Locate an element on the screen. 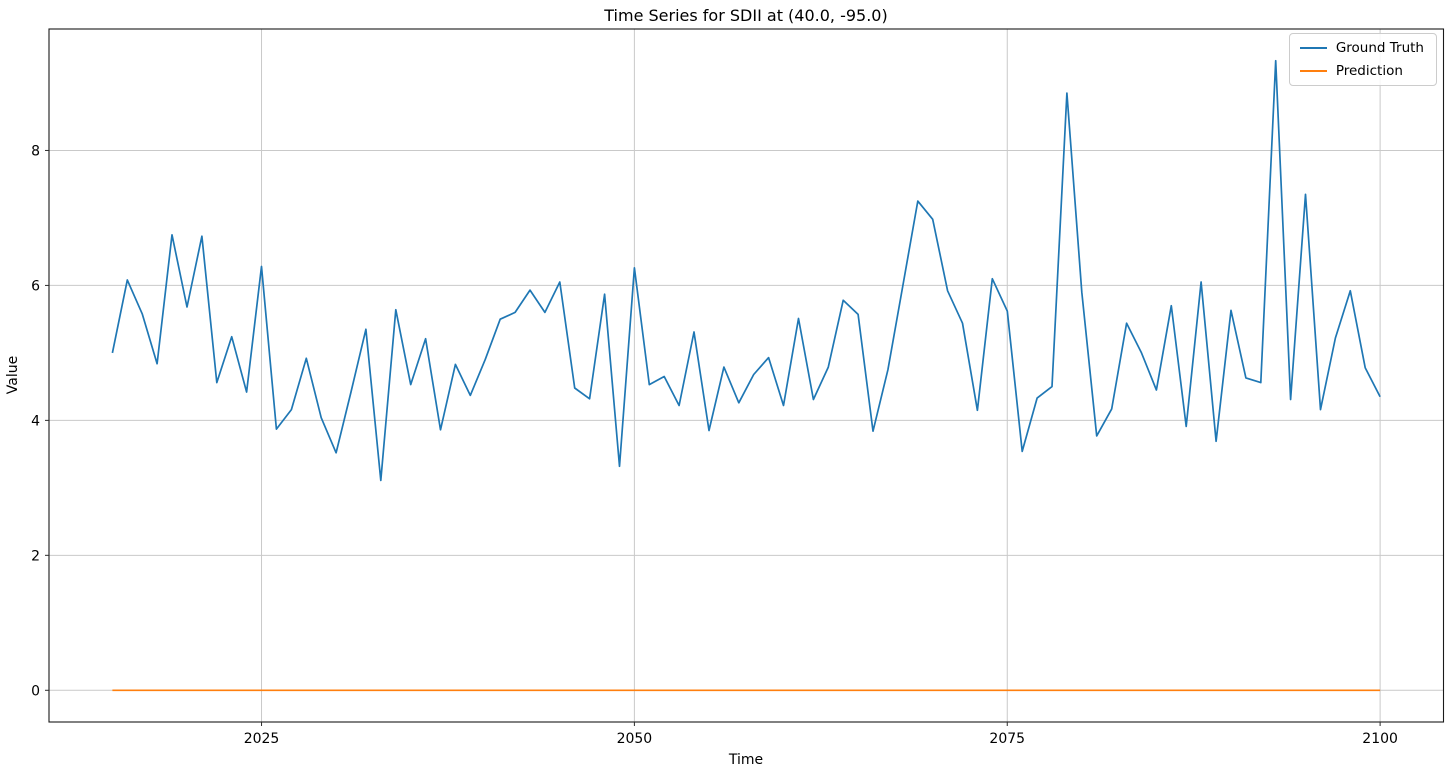  legend: Ground Truth Prediction is located at coordinates (1362, 60).